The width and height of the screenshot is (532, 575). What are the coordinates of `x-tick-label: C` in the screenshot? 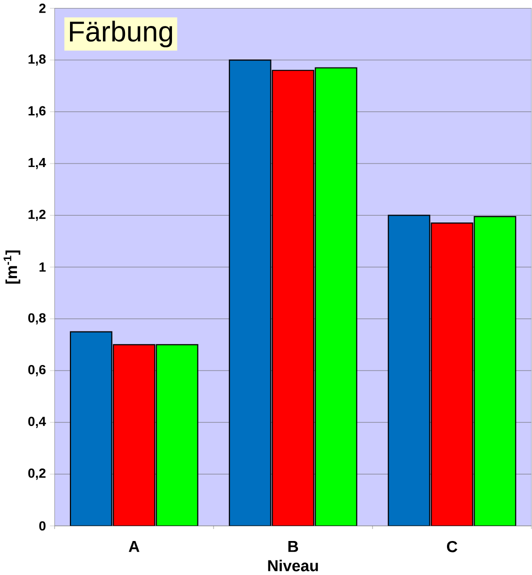 It's located at (452, 546).